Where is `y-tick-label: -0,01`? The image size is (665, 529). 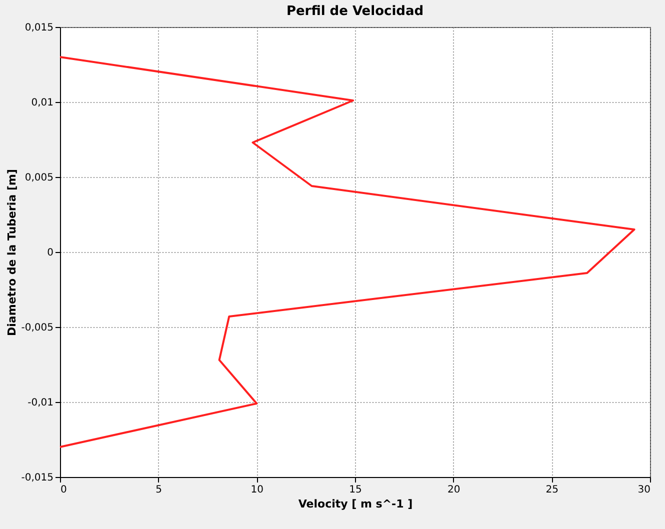 y-tick-label: -0,01 is located at coordinates (41, 403).